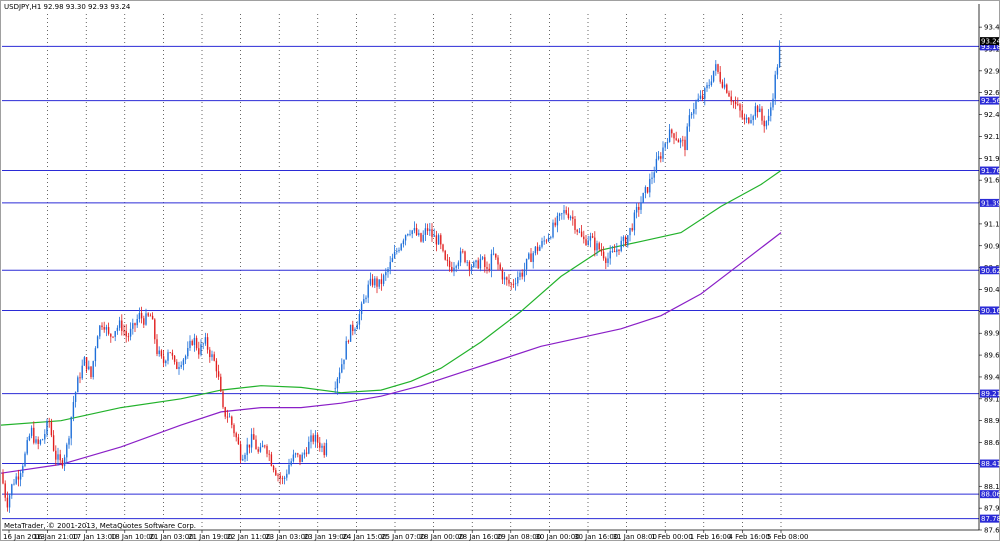 The height and width of the screenshot is (542, 1000). What do you see at coordinates (635, 537) in the screenshot?
I see `time-axis-label: 31 Jan 08:00` at bounding box center [635, 537].